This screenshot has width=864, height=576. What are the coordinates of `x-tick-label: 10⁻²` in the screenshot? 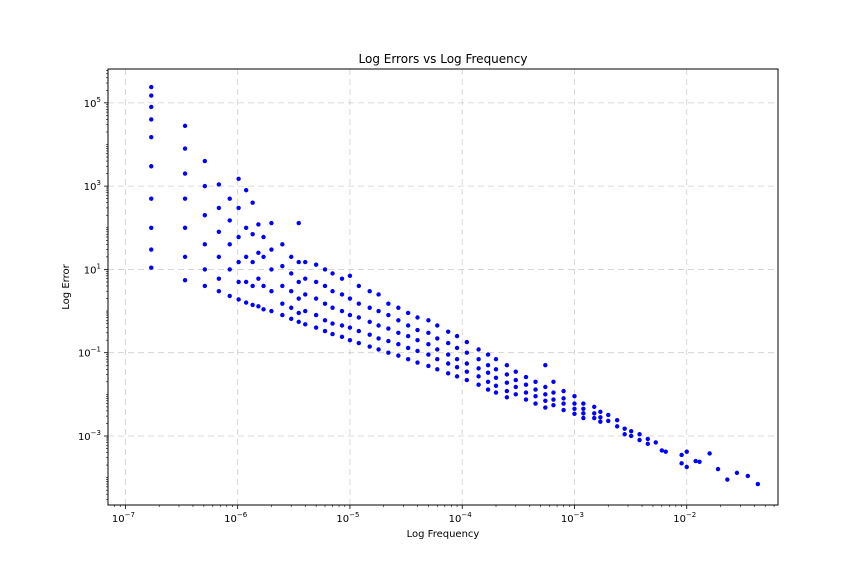 It's located at (684, 518).